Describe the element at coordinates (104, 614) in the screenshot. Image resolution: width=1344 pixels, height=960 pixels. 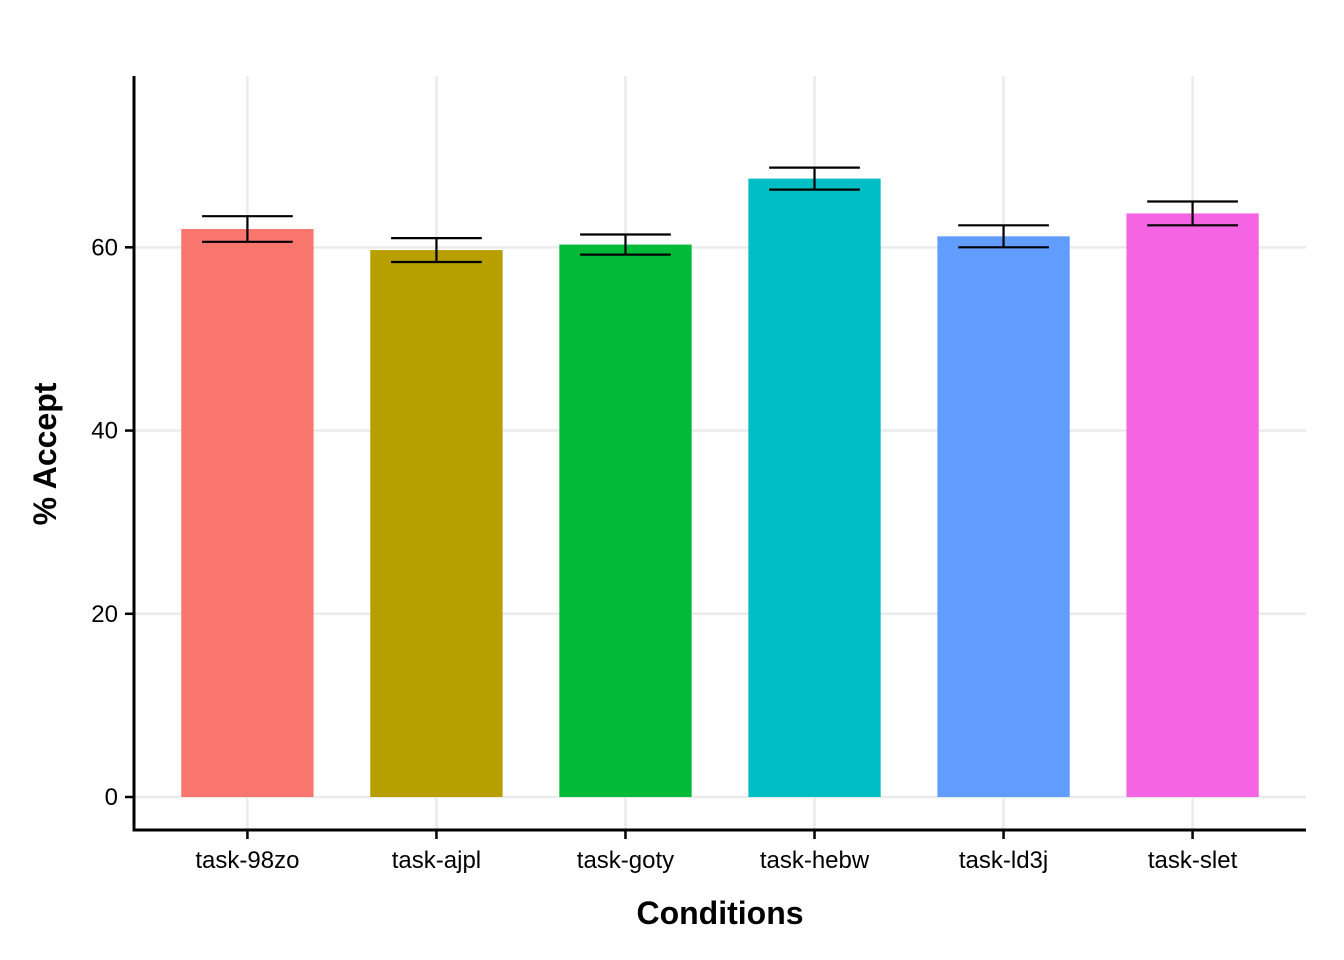
I see `y-tick-label: 20` at that location.